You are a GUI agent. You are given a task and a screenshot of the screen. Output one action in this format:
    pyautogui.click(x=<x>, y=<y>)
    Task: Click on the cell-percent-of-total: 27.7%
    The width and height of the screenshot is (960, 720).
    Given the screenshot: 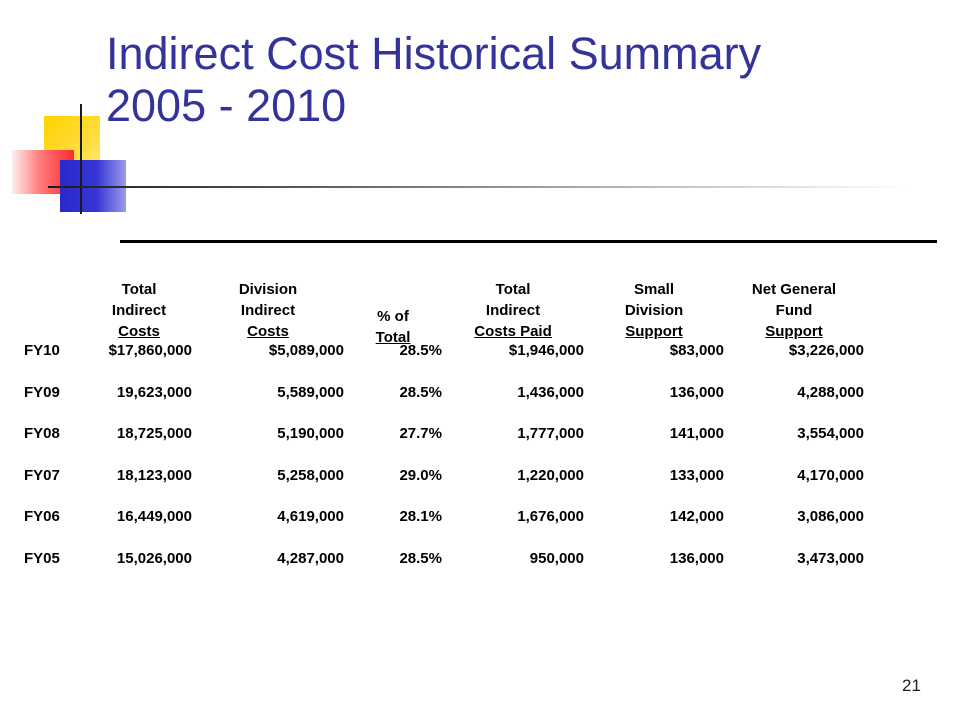 What is the action you would take?
    pyautogui.click(x=420, y=433)
    